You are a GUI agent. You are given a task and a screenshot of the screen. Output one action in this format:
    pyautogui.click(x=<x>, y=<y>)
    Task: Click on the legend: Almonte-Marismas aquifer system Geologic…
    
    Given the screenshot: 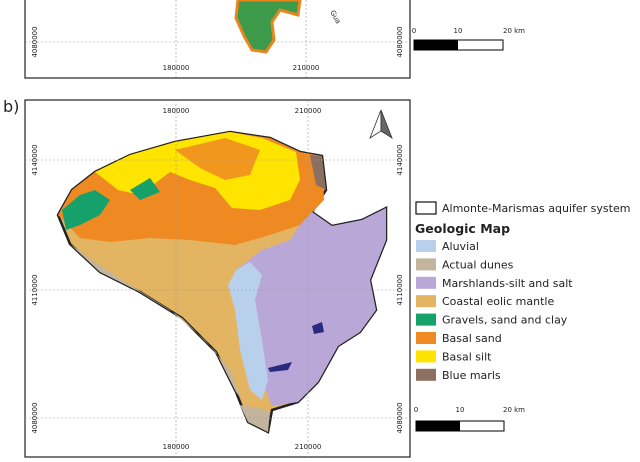 What is the action you would take?
    pyautogui.click(x=522, y=291)
    